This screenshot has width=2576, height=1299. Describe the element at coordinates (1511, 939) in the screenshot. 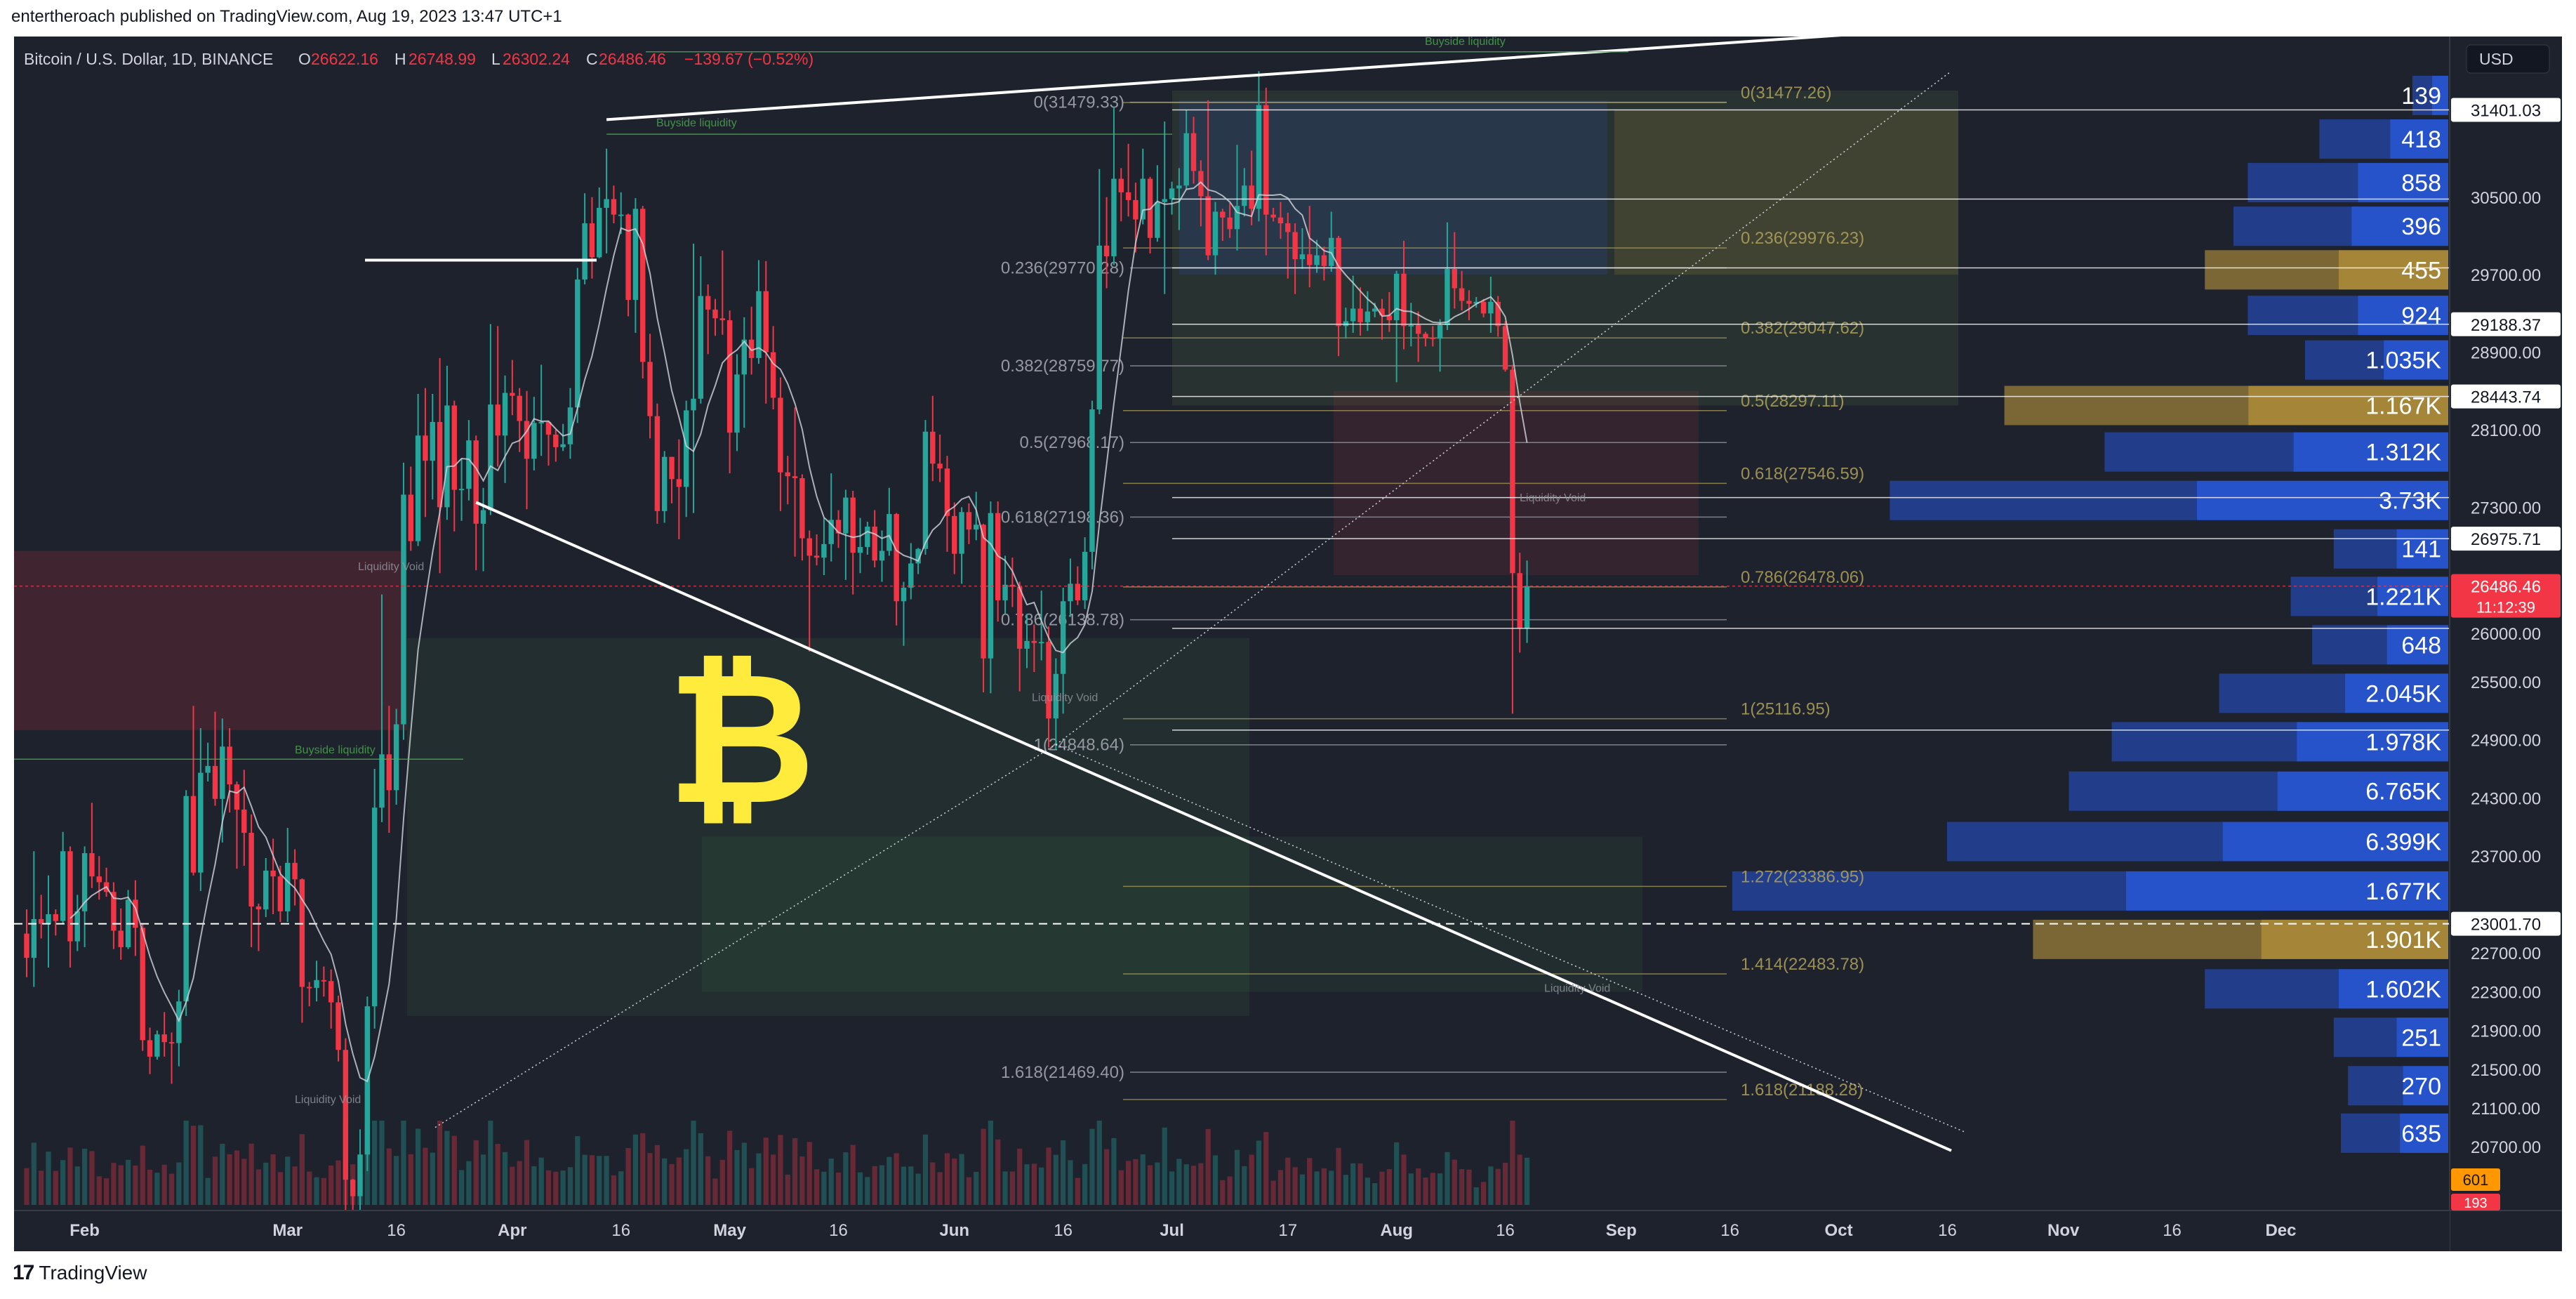

I see `descending-dotted-line` at that location.